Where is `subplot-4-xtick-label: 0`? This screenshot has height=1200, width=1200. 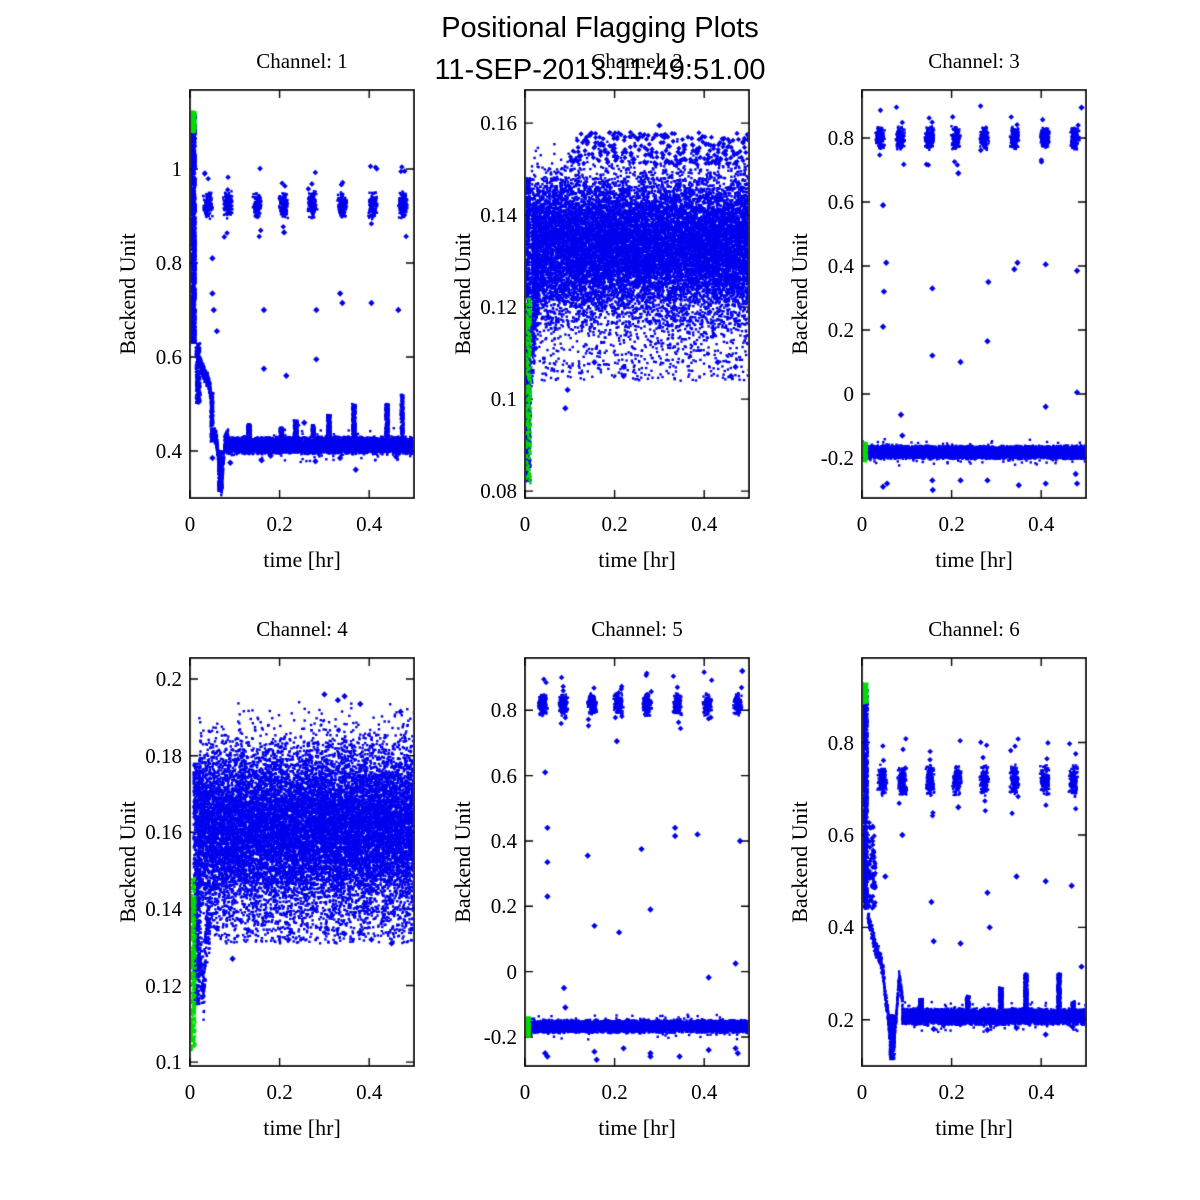 subplot-4-xtick-label: 0 is located at coordinates (190, 1092).